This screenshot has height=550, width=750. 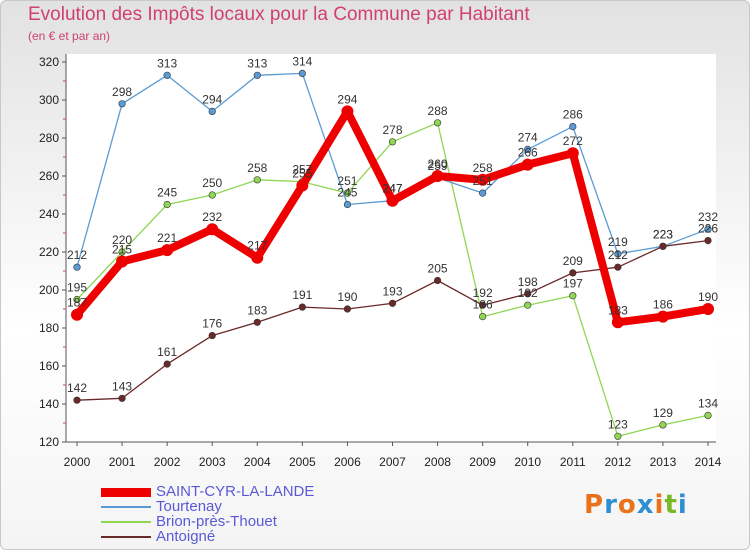 I want to click on legend-label: Antoigné, so click(x=186, y=536).